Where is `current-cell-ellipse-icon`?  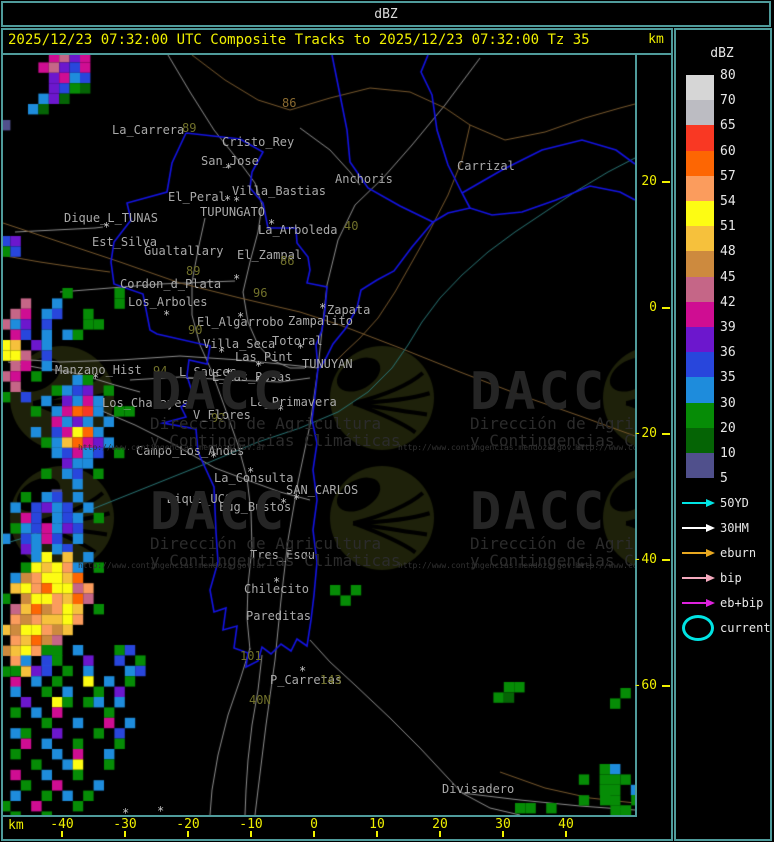
current-cell-ellipse-icon is located at coordinates (698, 628).